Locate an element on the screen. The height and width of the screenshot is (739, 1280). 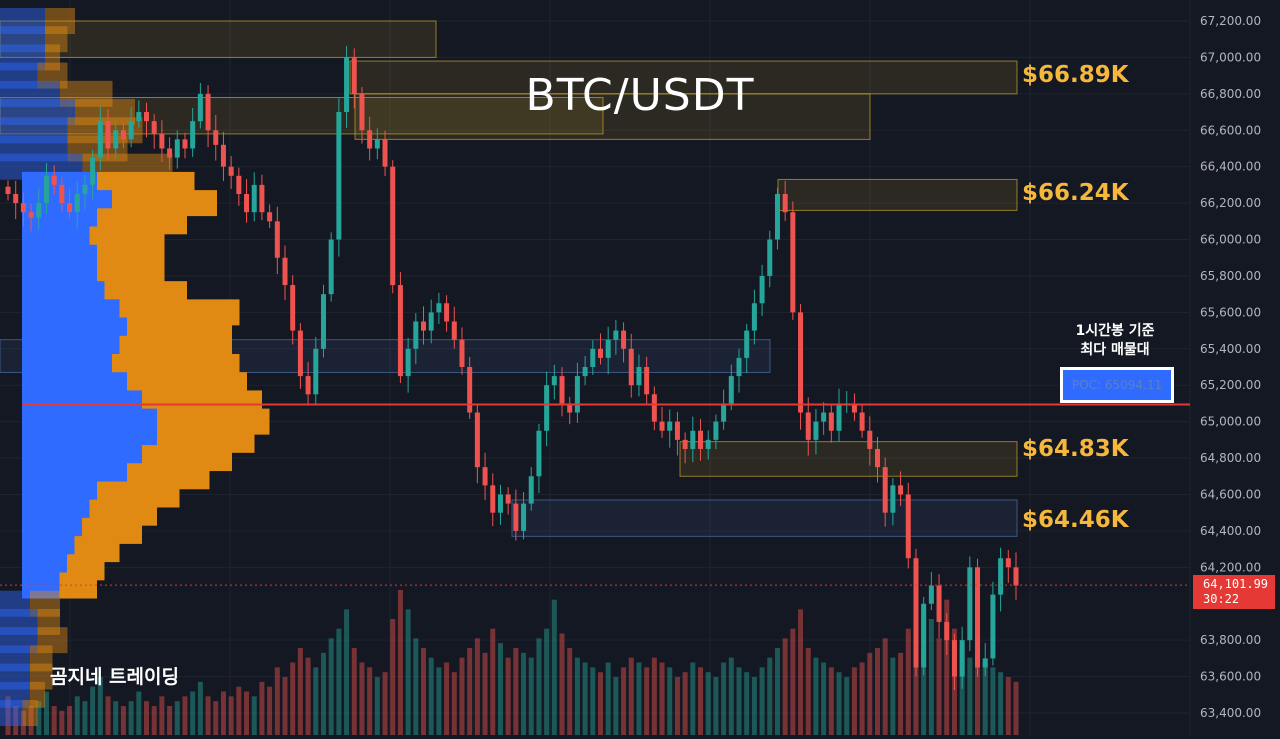
price-tick-label: 66,800.00 is located at coordinates (1230, 94).